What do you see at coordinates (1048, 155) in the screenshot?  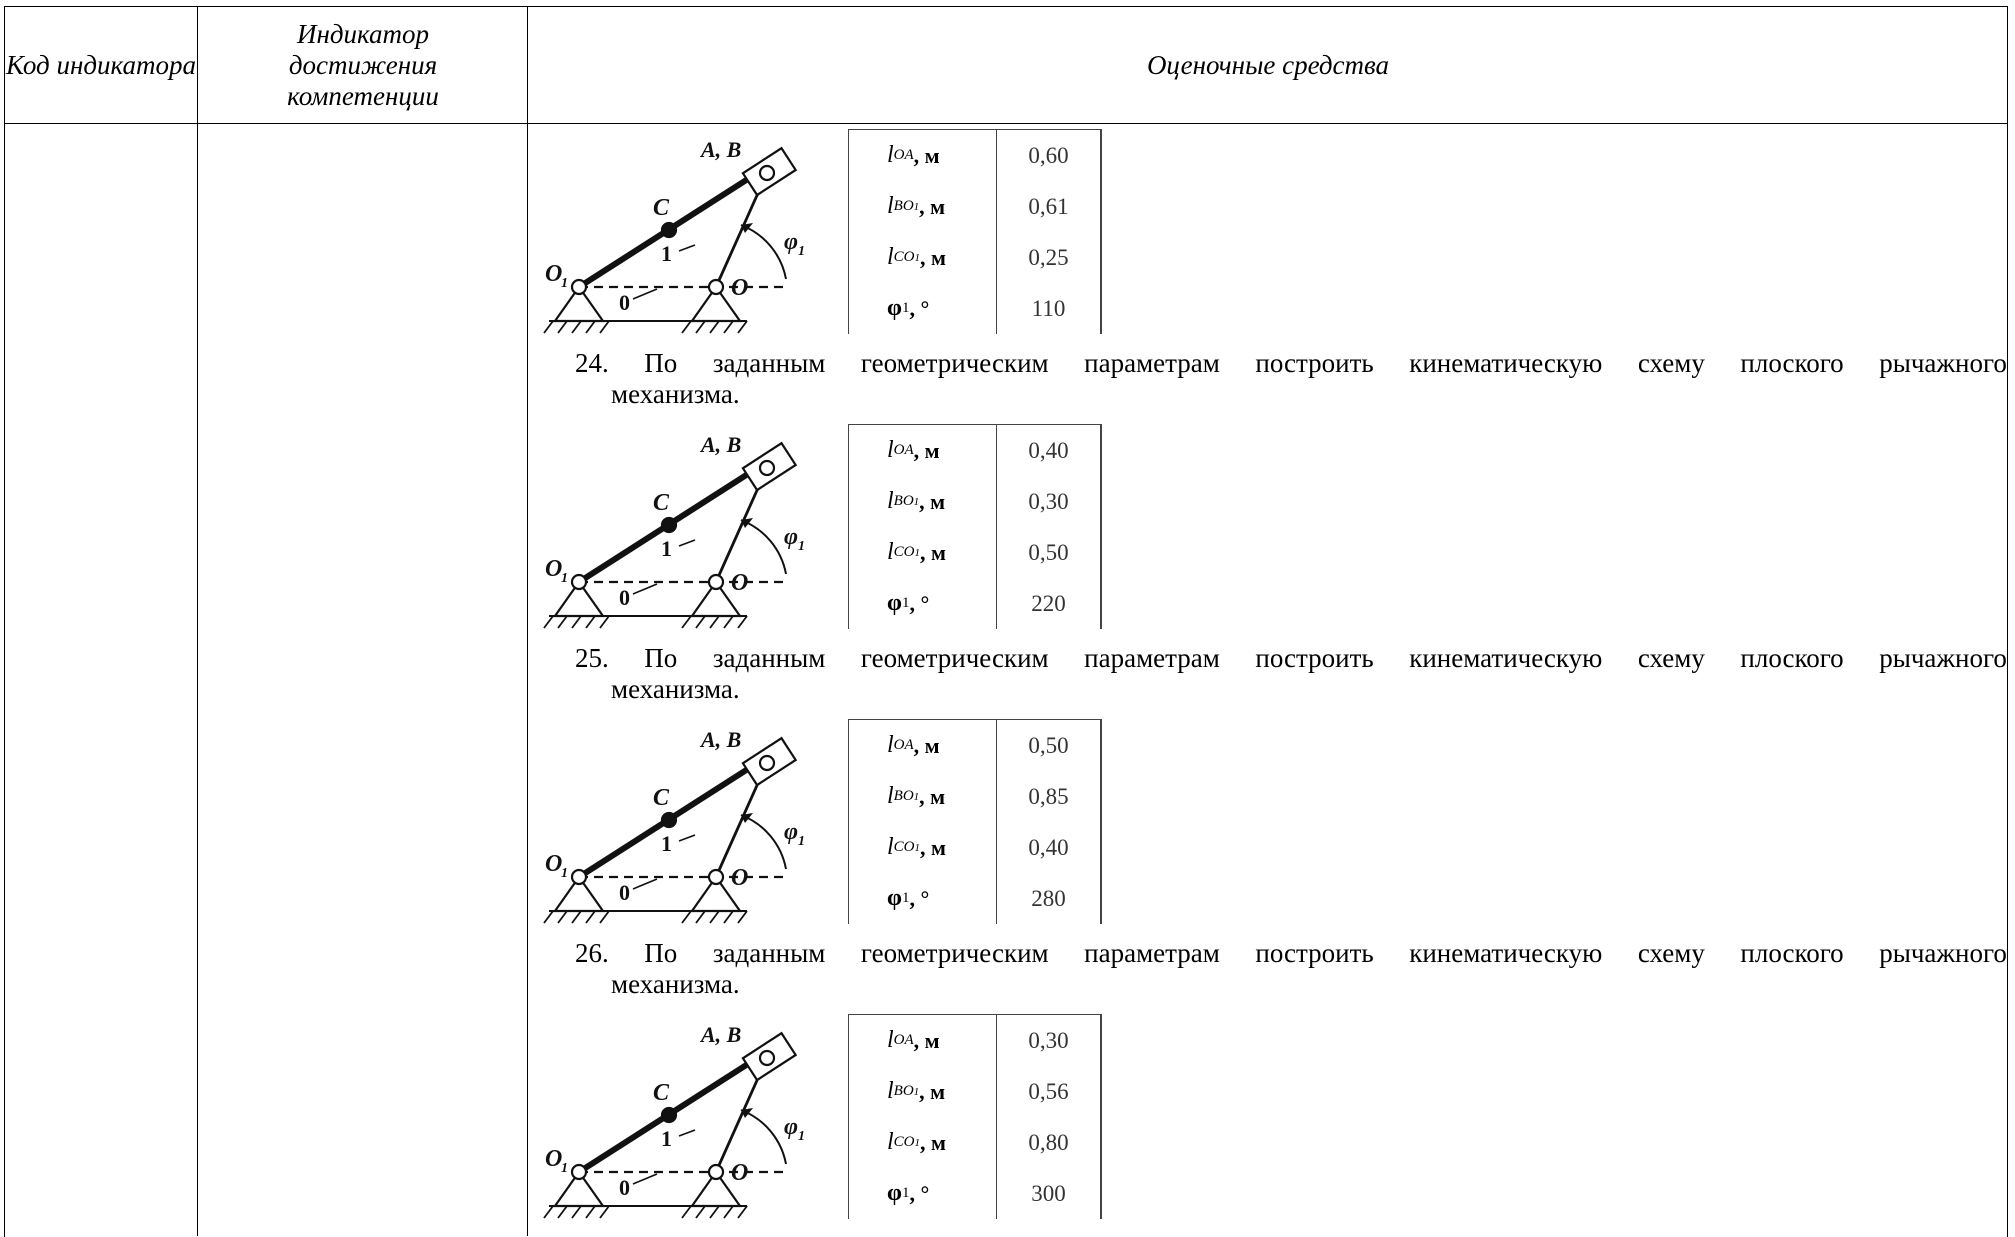 I see `value-l-oa: 0,60` at bounding box center [1048, 155].